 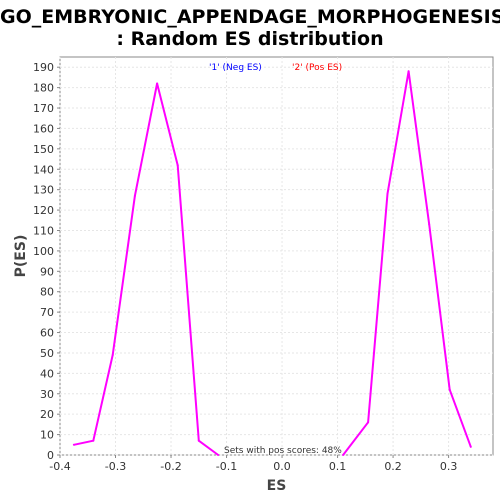 What do you see at coordinates (47, 394) in the screenshot?
I see `y-tick-label: 30` at bounding box center [47, 394].